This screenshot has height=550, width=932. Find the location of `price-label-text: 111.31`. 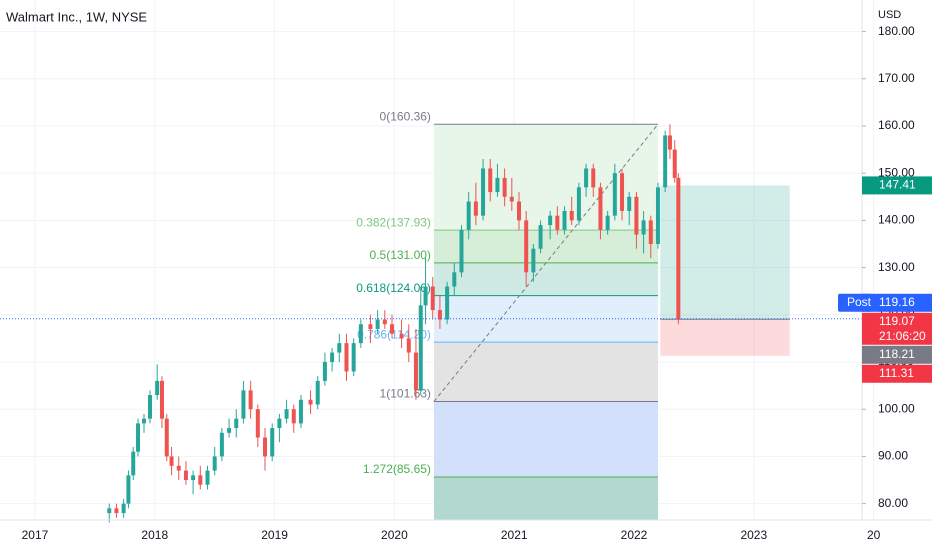

price-label-text: 111.31 is located at coordinates (896, 373).